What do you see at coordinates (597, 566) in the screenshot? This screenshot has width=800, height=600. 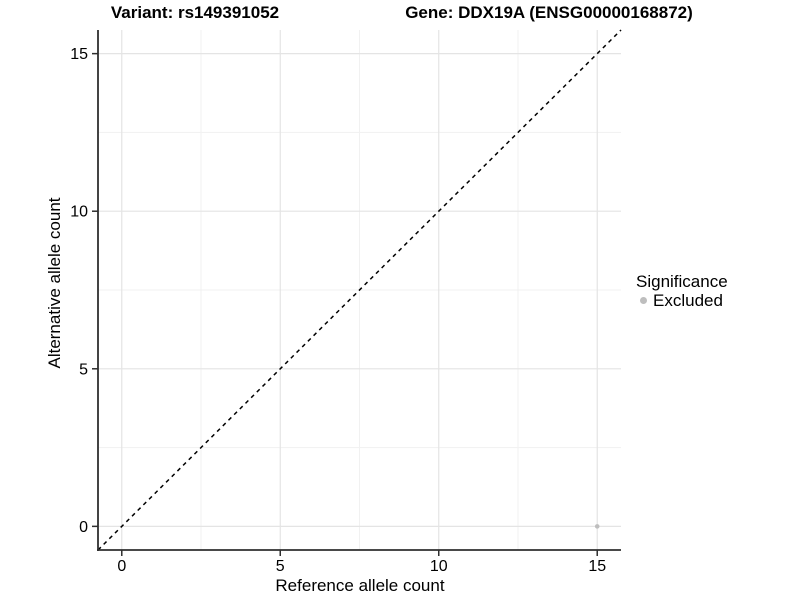 I see `x-tick-label: 15` at bounding box center [597, 566].